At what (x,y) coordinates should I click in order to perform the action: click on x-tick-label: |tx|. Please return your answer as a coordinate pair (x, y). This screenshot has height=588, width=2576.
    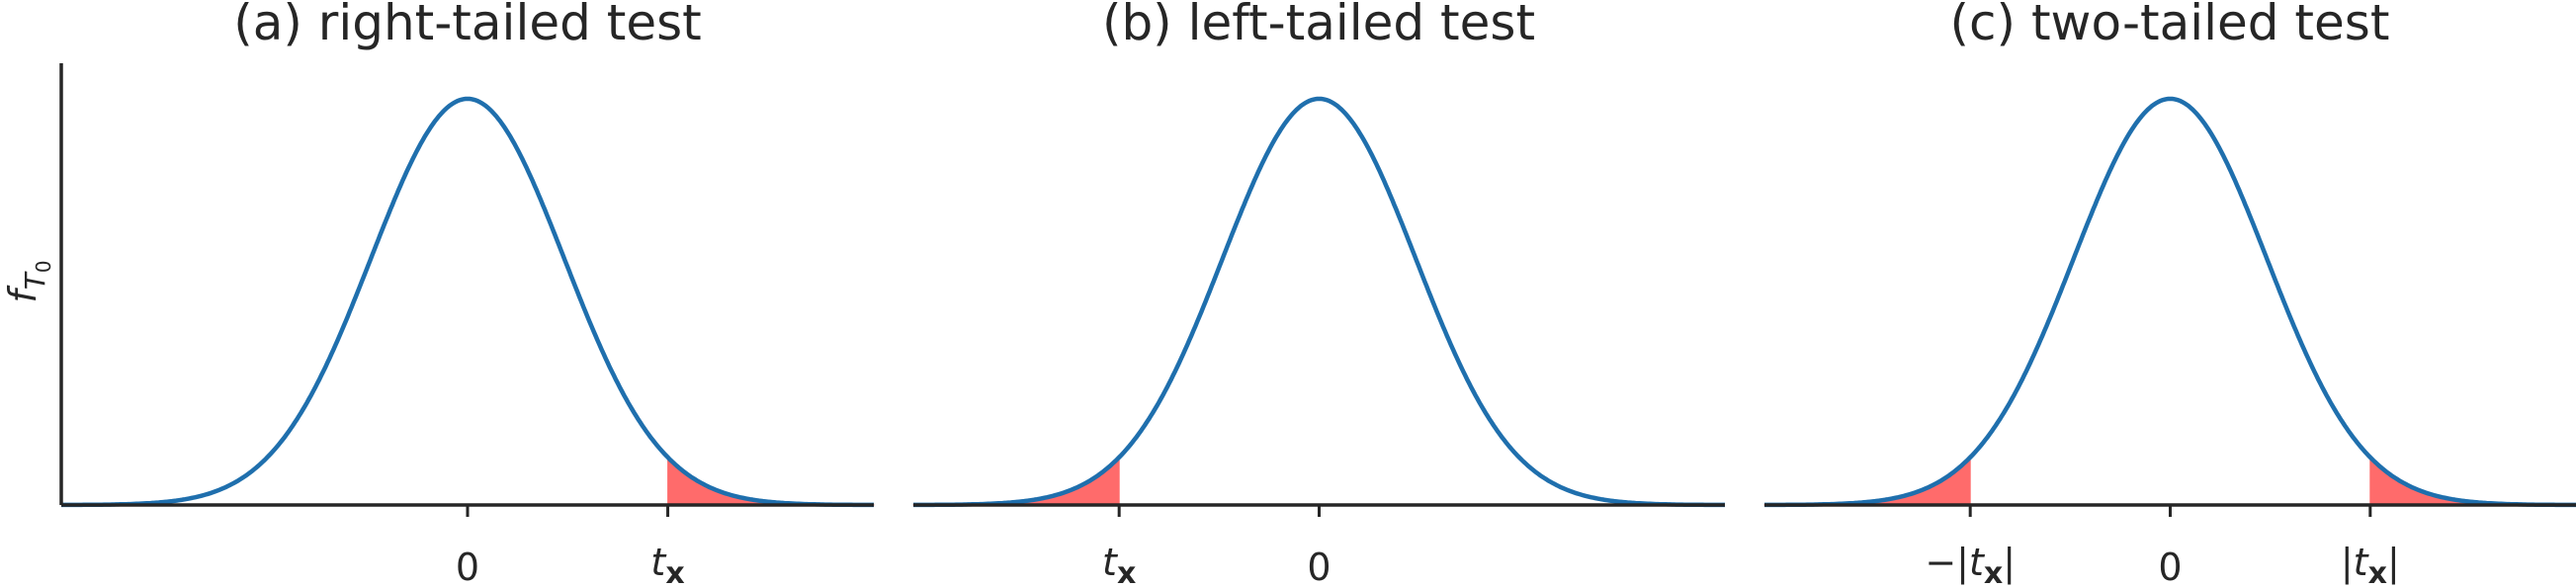
    Looking at the image, I should click on (2370, 564).